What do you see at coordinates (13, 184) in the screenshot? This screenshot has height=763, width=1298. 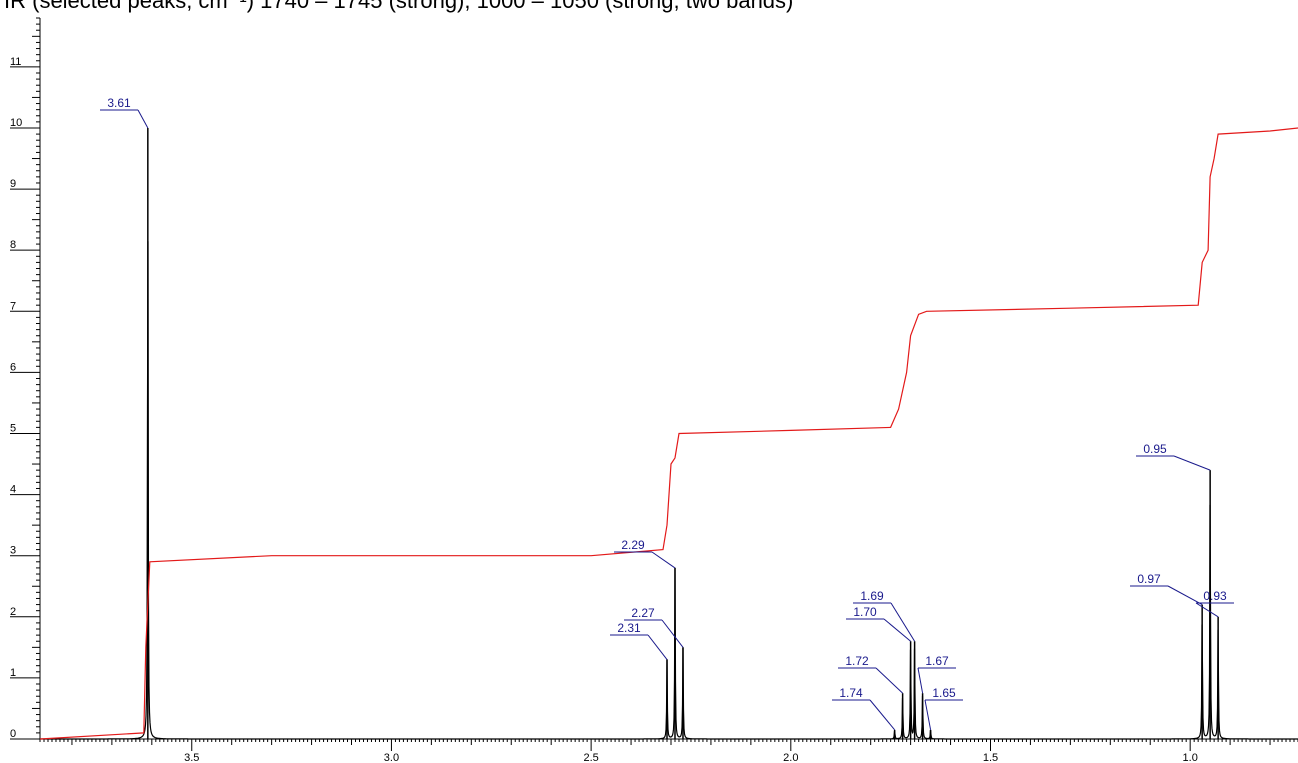 I see `y-tick-label: 9` at bounding box center [13, 184].